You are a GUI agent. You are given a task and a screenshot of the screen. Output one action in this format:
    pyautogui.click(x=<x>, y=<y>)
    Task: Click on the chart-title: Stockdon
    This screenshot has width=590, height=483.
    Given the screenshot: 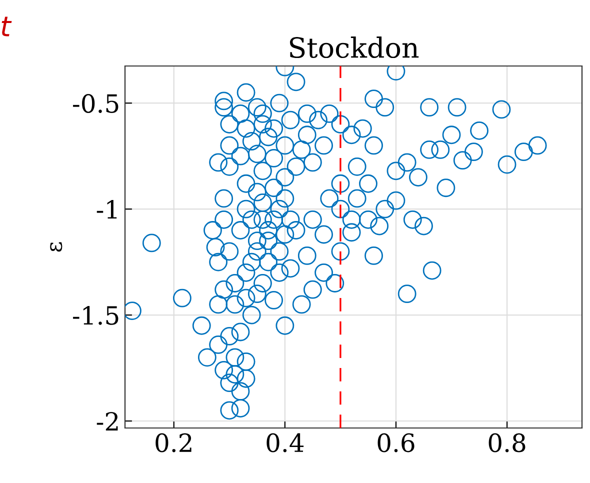 What is the action you would take?
    pyautogui.click(x=354, y=47)
    